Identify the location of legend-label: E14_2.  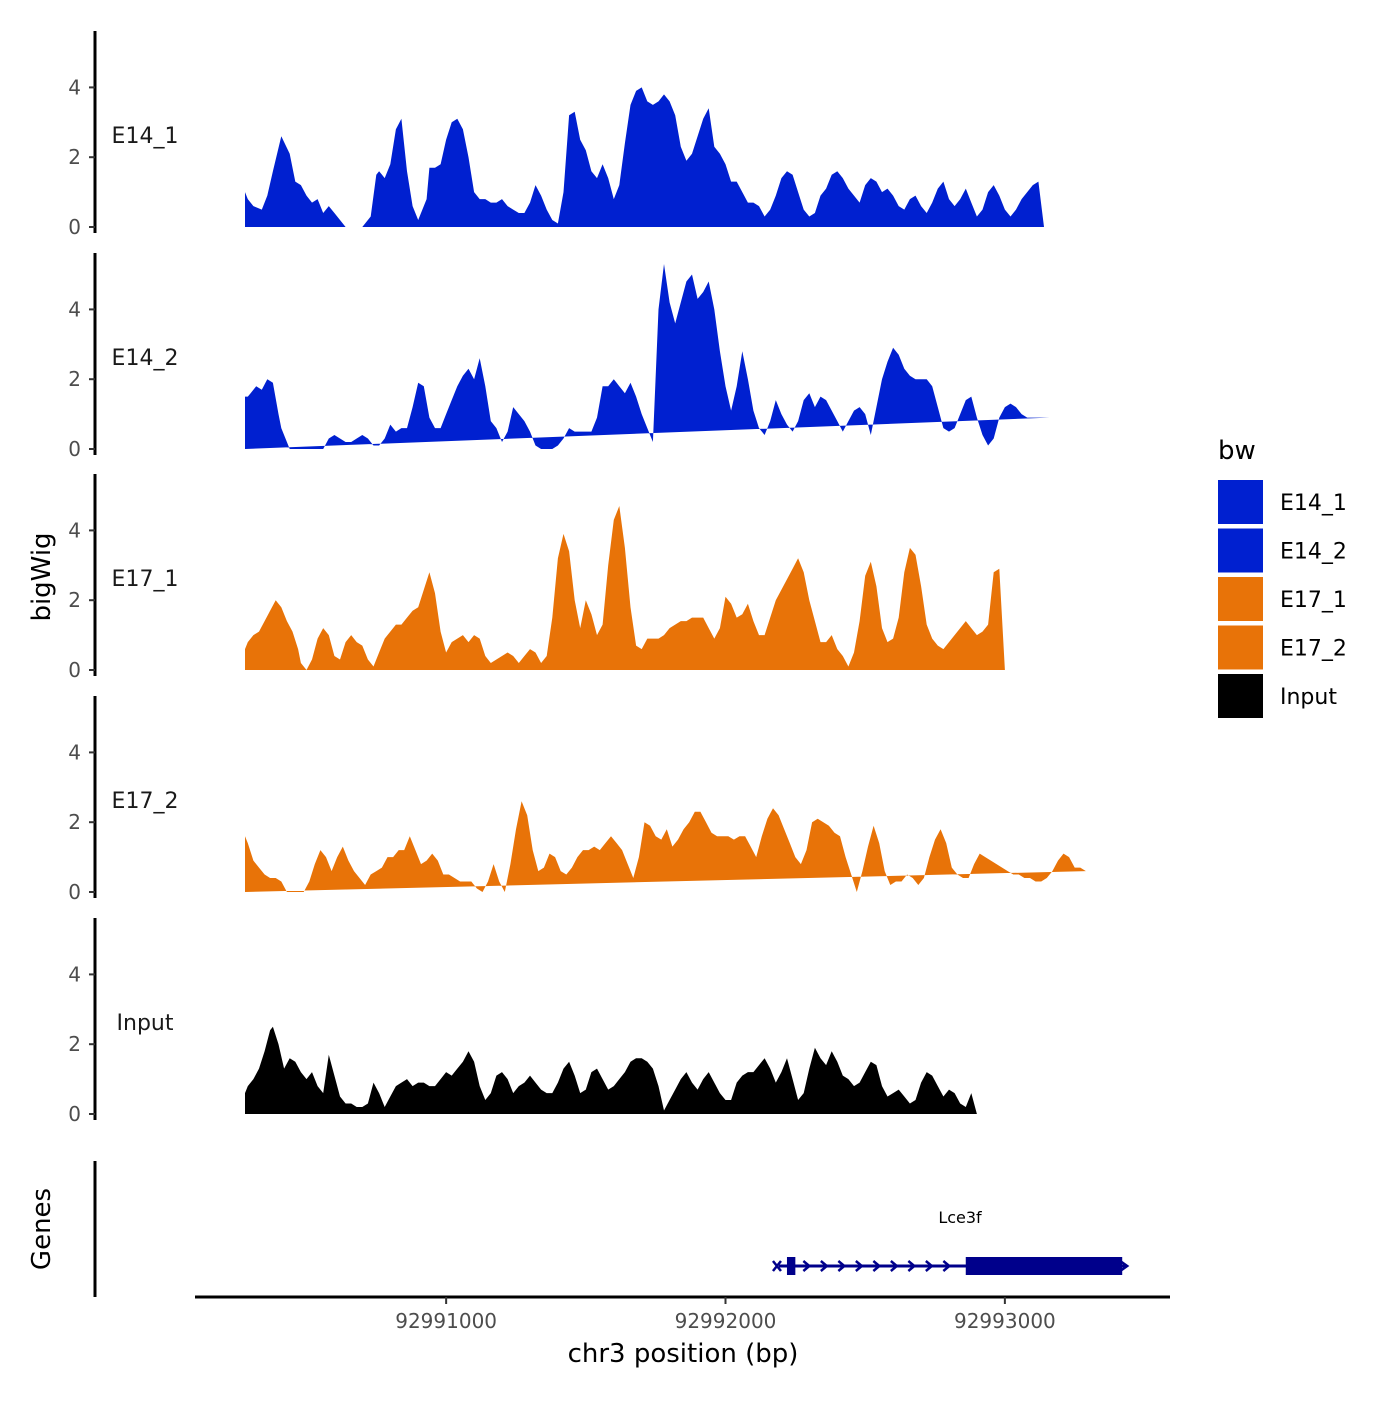
(1313, 552).